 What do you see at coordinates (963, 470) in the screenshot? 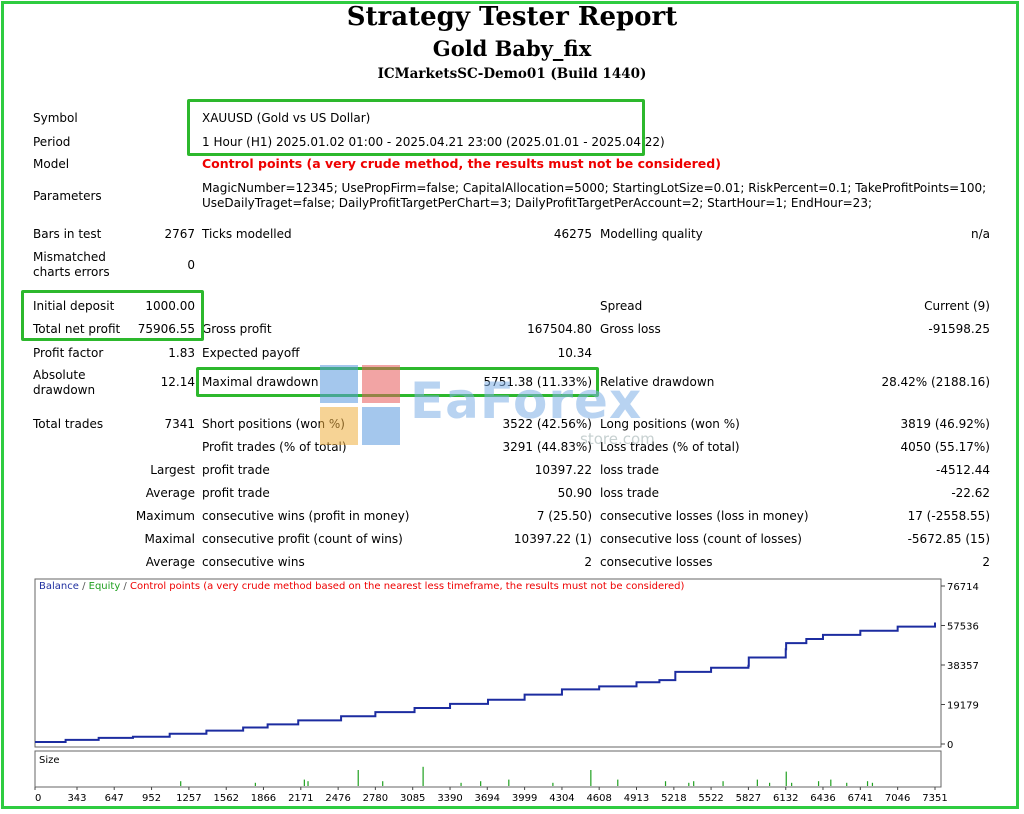
I see `largest-loss-value: -4512.44` at bounding box center [963, 470].